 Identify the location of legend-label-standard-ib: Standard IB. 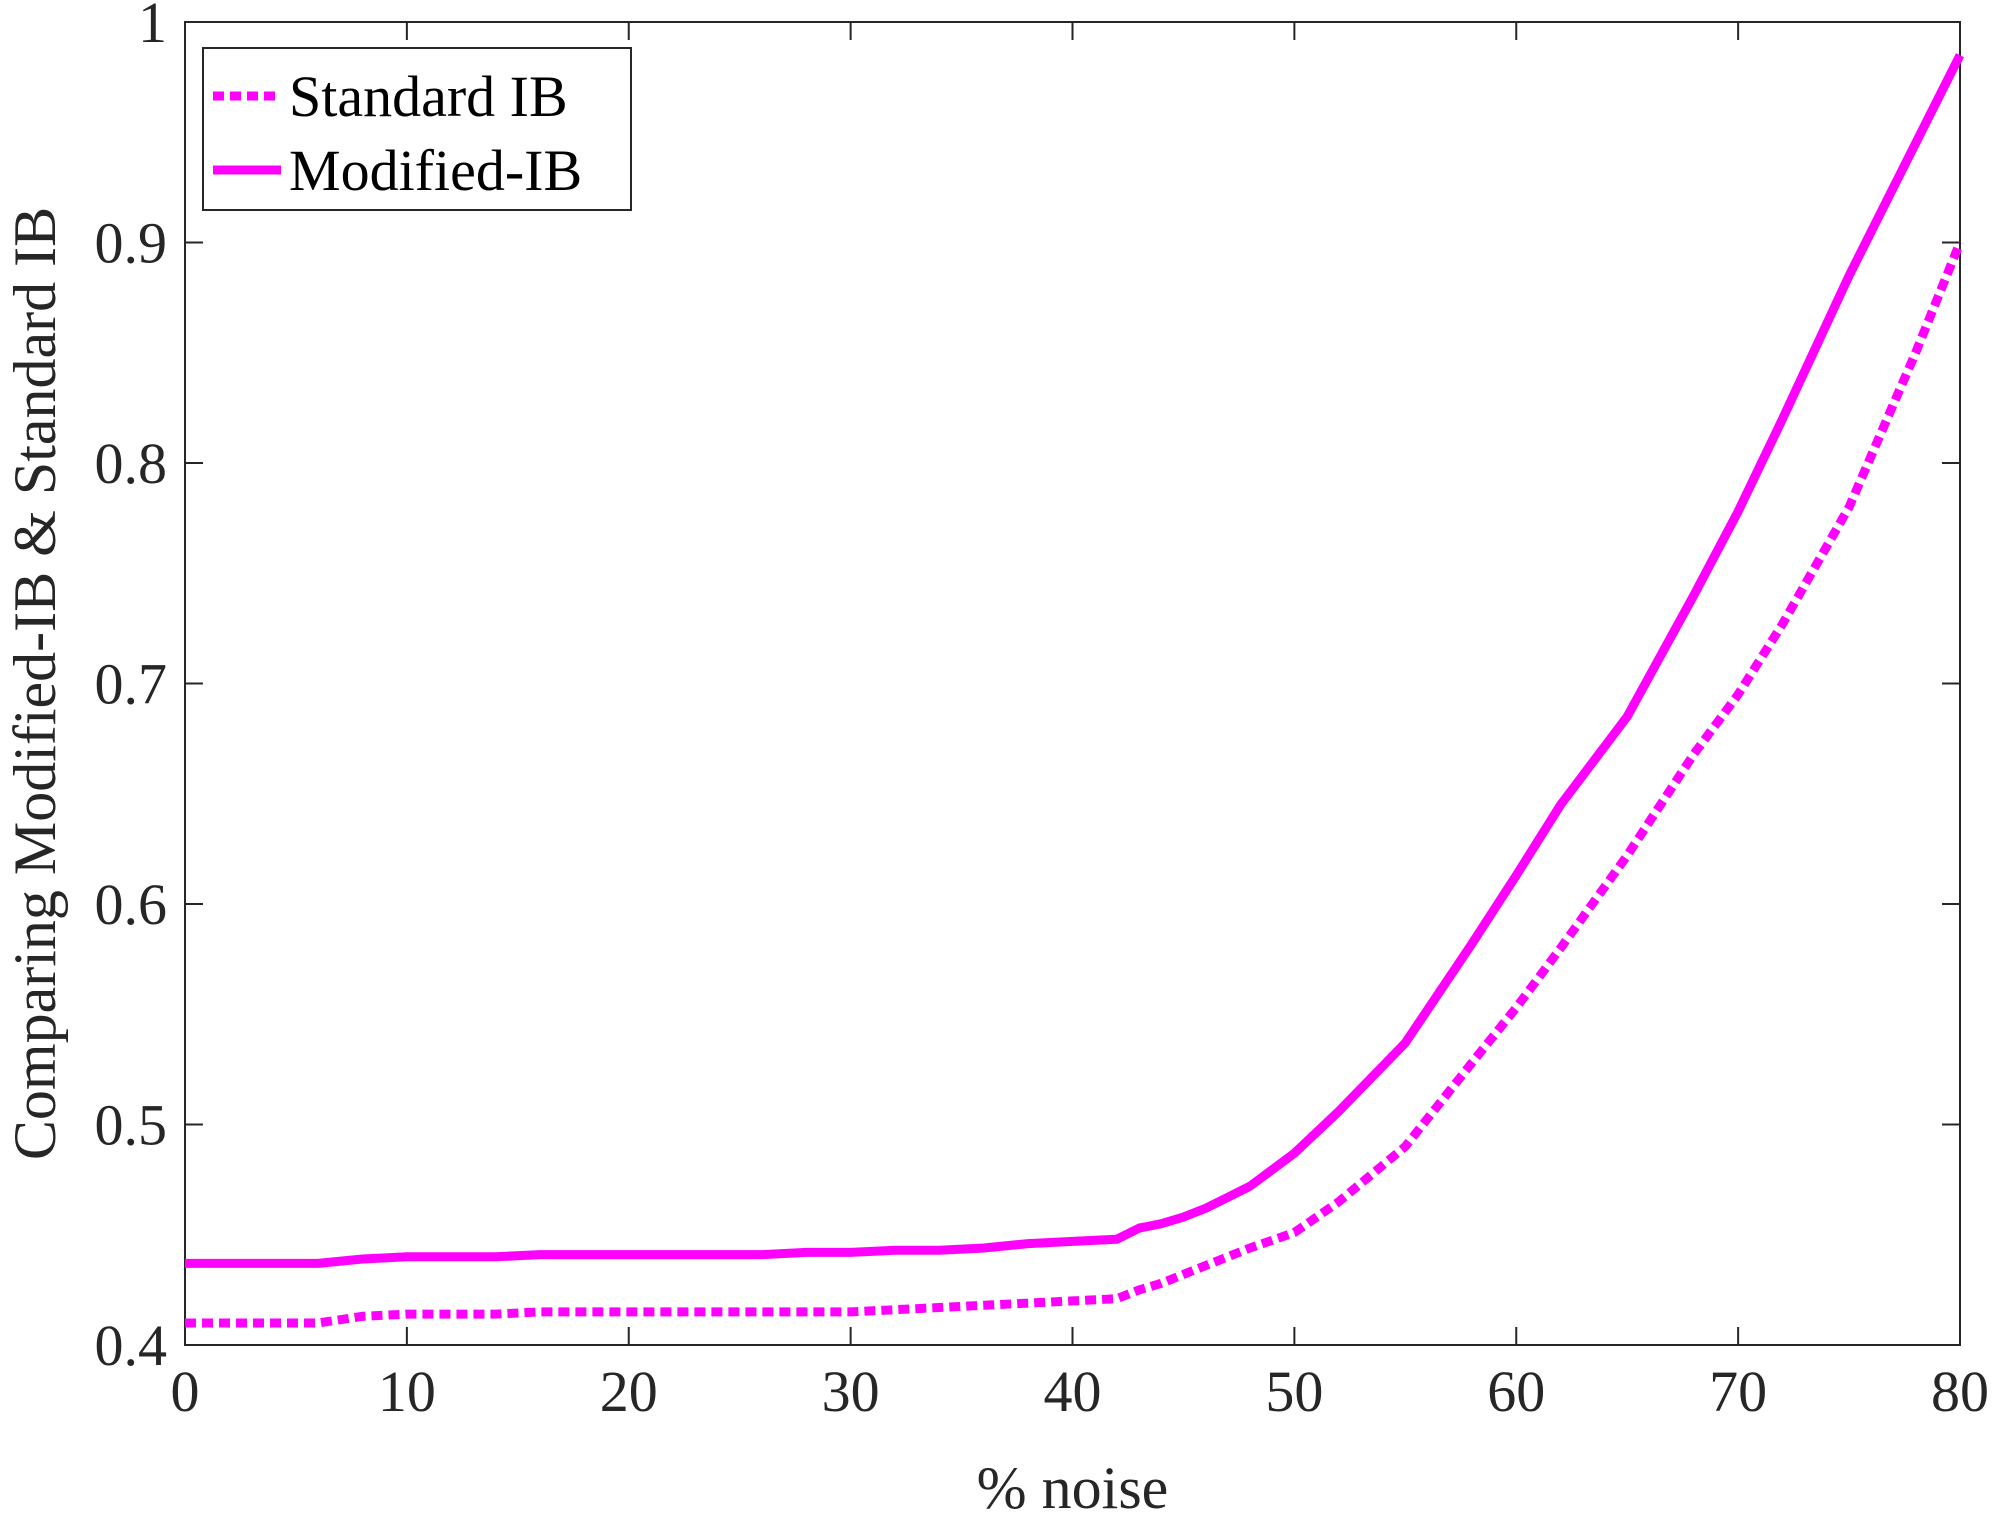
(428, 96).